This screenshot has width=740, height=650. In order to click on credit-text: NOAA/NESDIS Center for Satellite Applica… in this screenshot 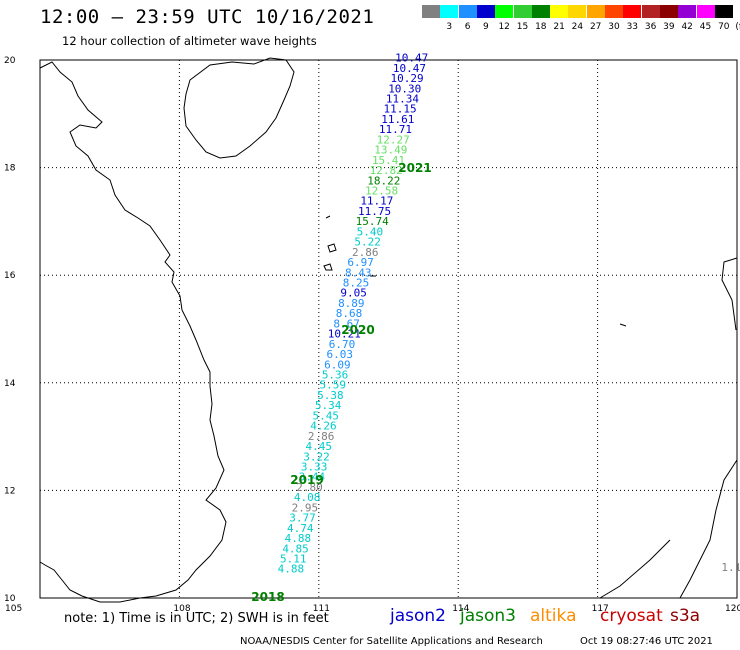, I will do `click(391, 641)`.